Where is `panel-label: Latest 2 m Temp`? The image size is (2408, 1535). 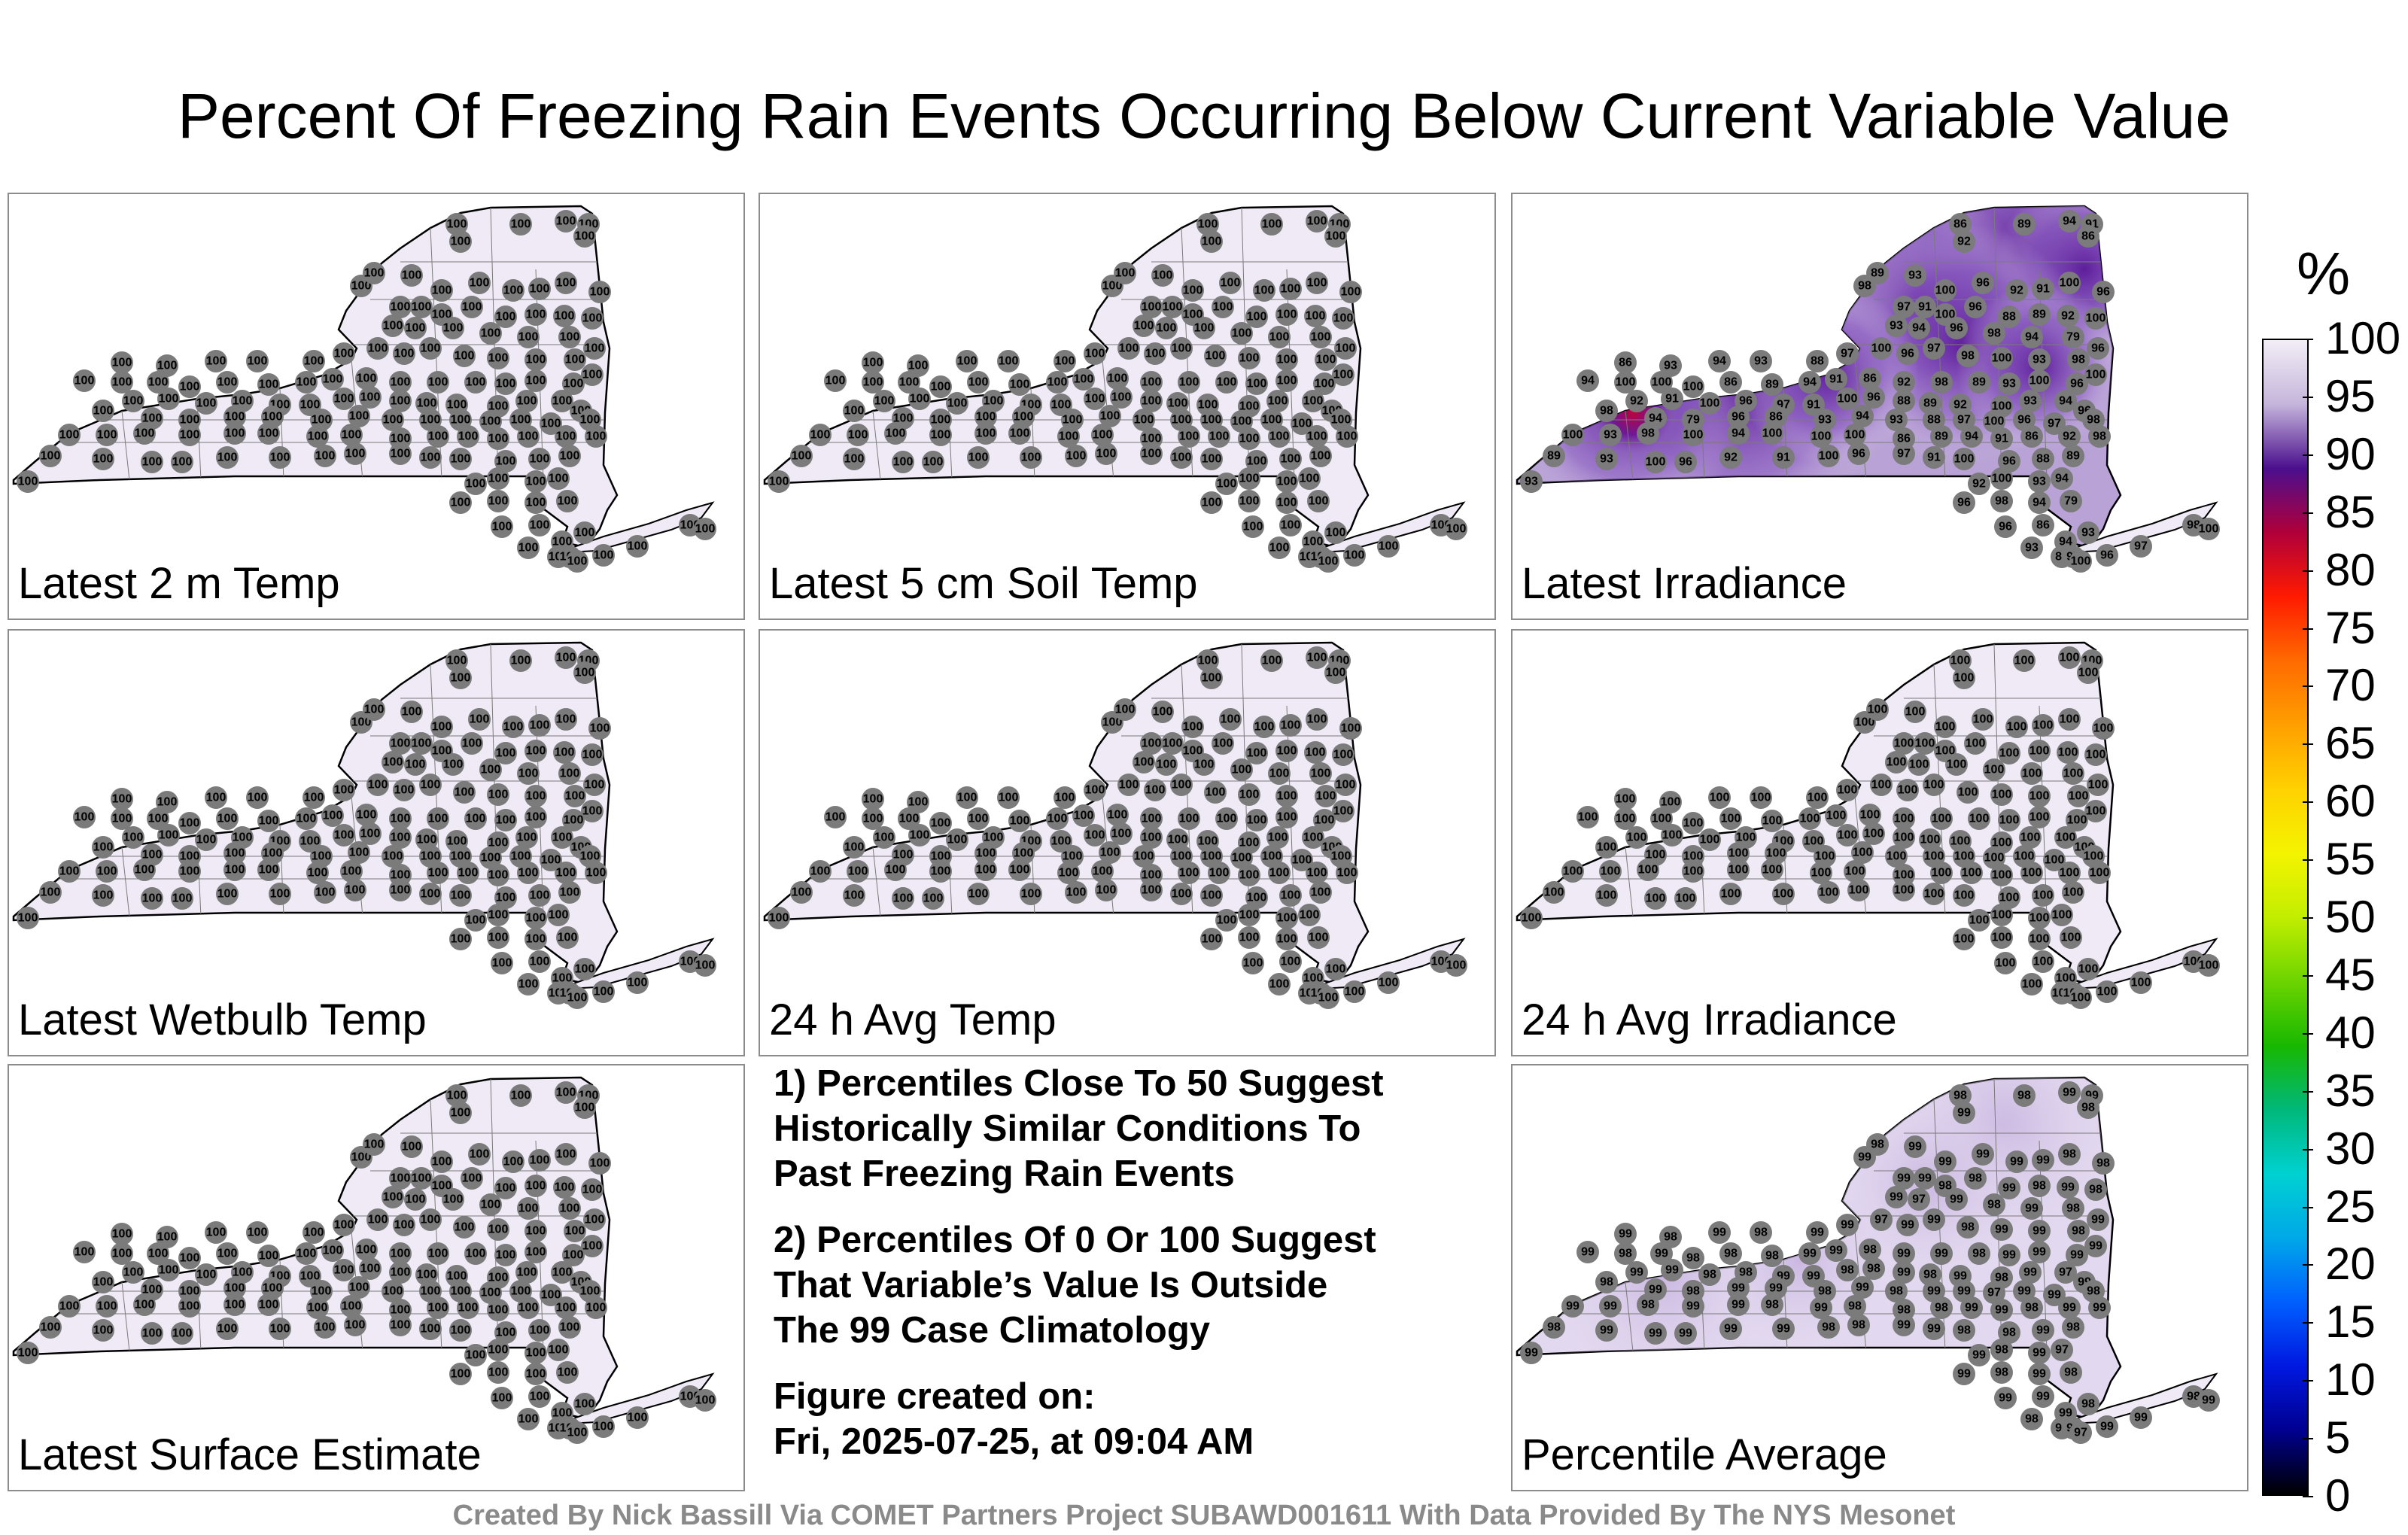 panel-label: Latest 2 m Temp is located at coordinates (179, 583).